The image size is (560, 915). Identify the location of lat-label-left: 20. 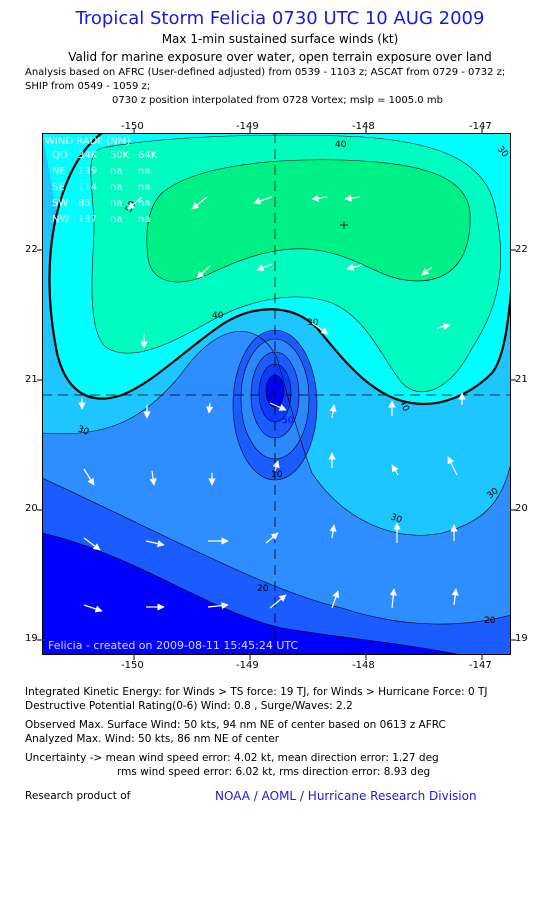
(31, 508).